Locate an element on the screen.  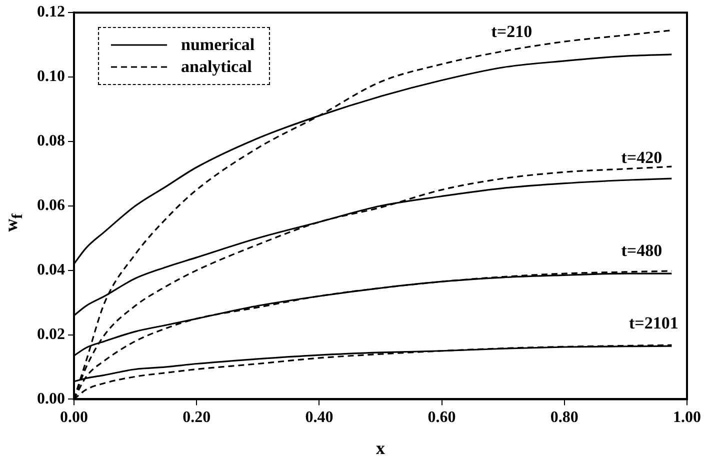
y-tick-label: 0.02 is located at coordinates (51, 334).